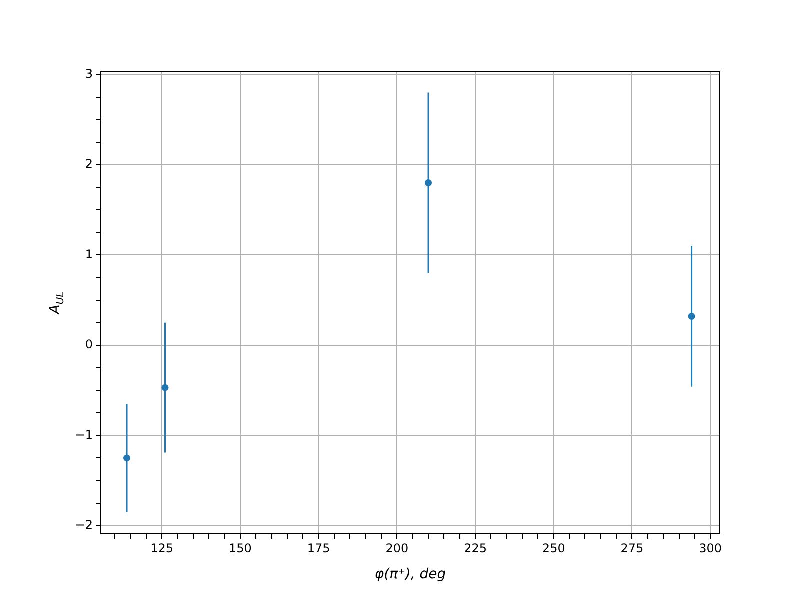 The image size is (800, 600). What do you see at coordinates (710, 548) in the screenshot?
I see `x-tick-label: 300` at bounding box center [710, 548].